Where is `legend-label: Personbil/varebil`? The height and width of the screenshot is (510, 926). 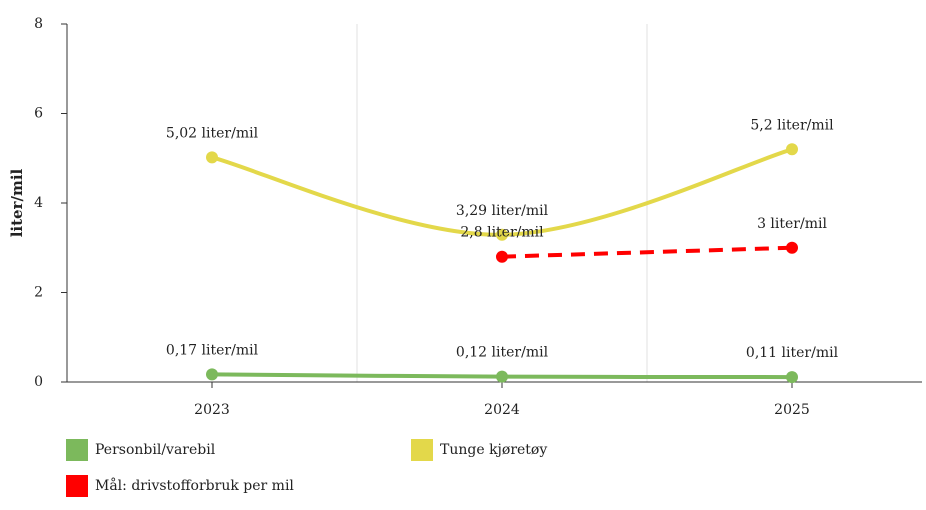 legend-label: Personbil/varebil is located at coordinates (155, 450).